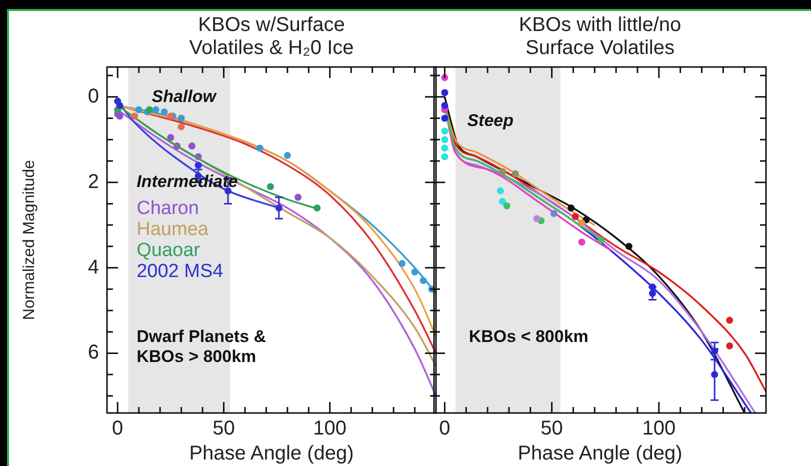  Describe the element at coordinates (271, 37) in the screenshot. I see `chart-title: KBOs w/Surface Volatiles & H₂0 Ice` at that location.